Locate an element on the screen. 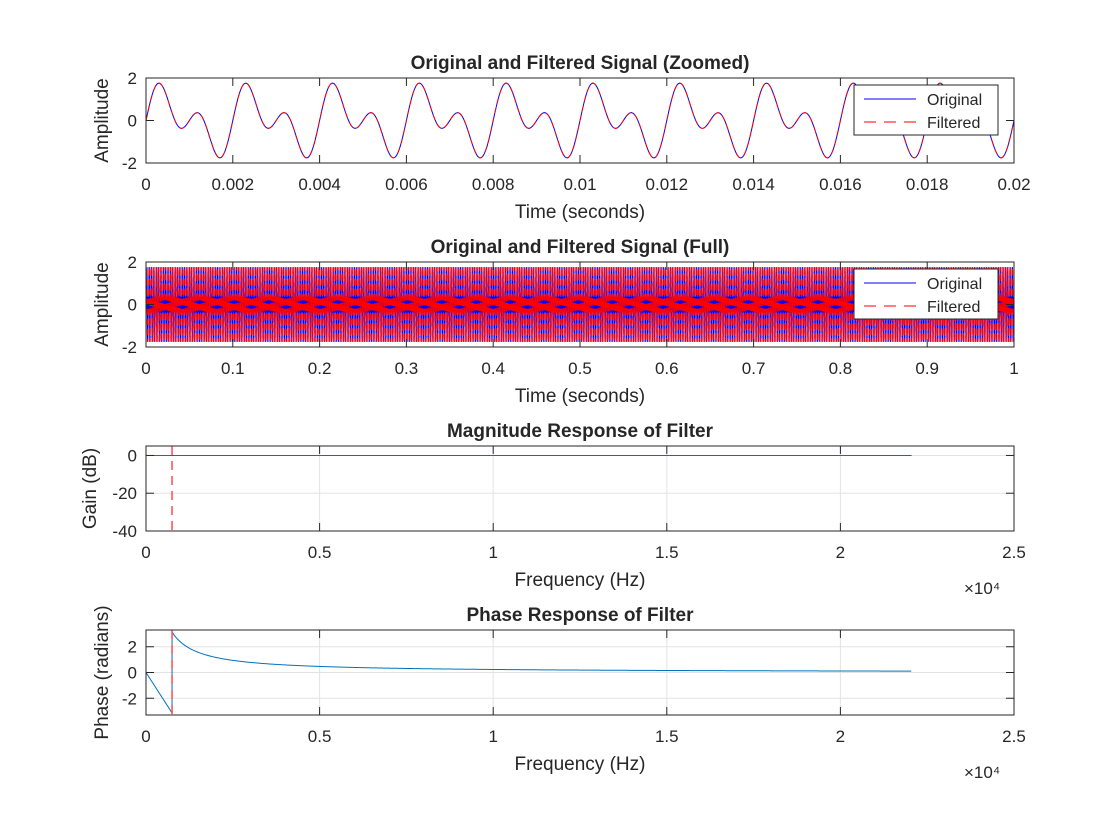 The width and height of the screenshot is (1120, 840). x-tick-label: 0.9 is located at coordinates (927, 368).